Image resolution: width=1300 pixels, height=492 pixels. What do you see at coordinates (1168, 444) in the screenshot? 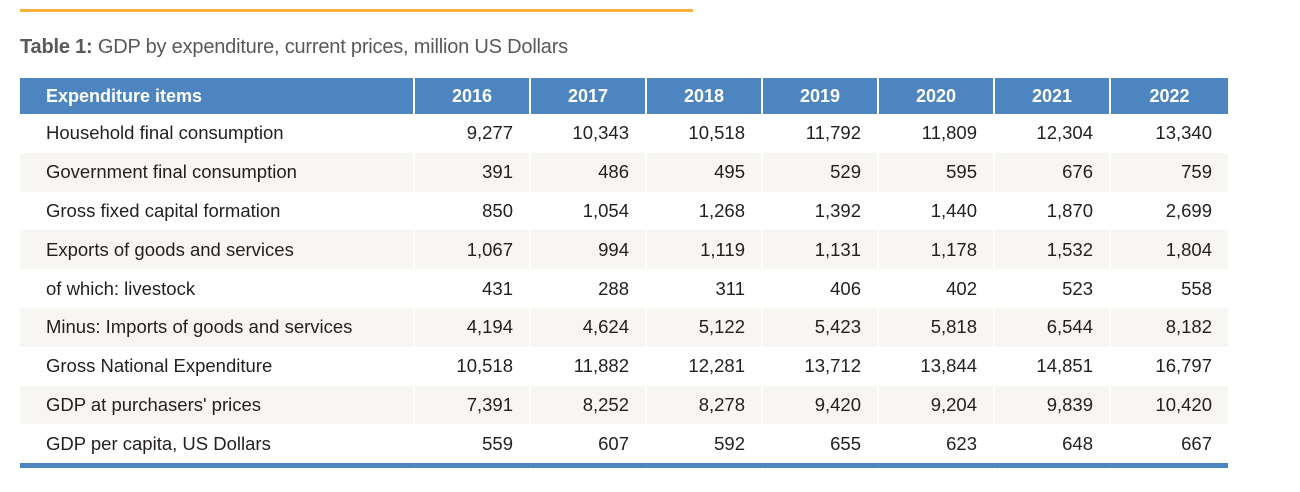
I see `value-cell: 667` at bounding box center [1168, 444].